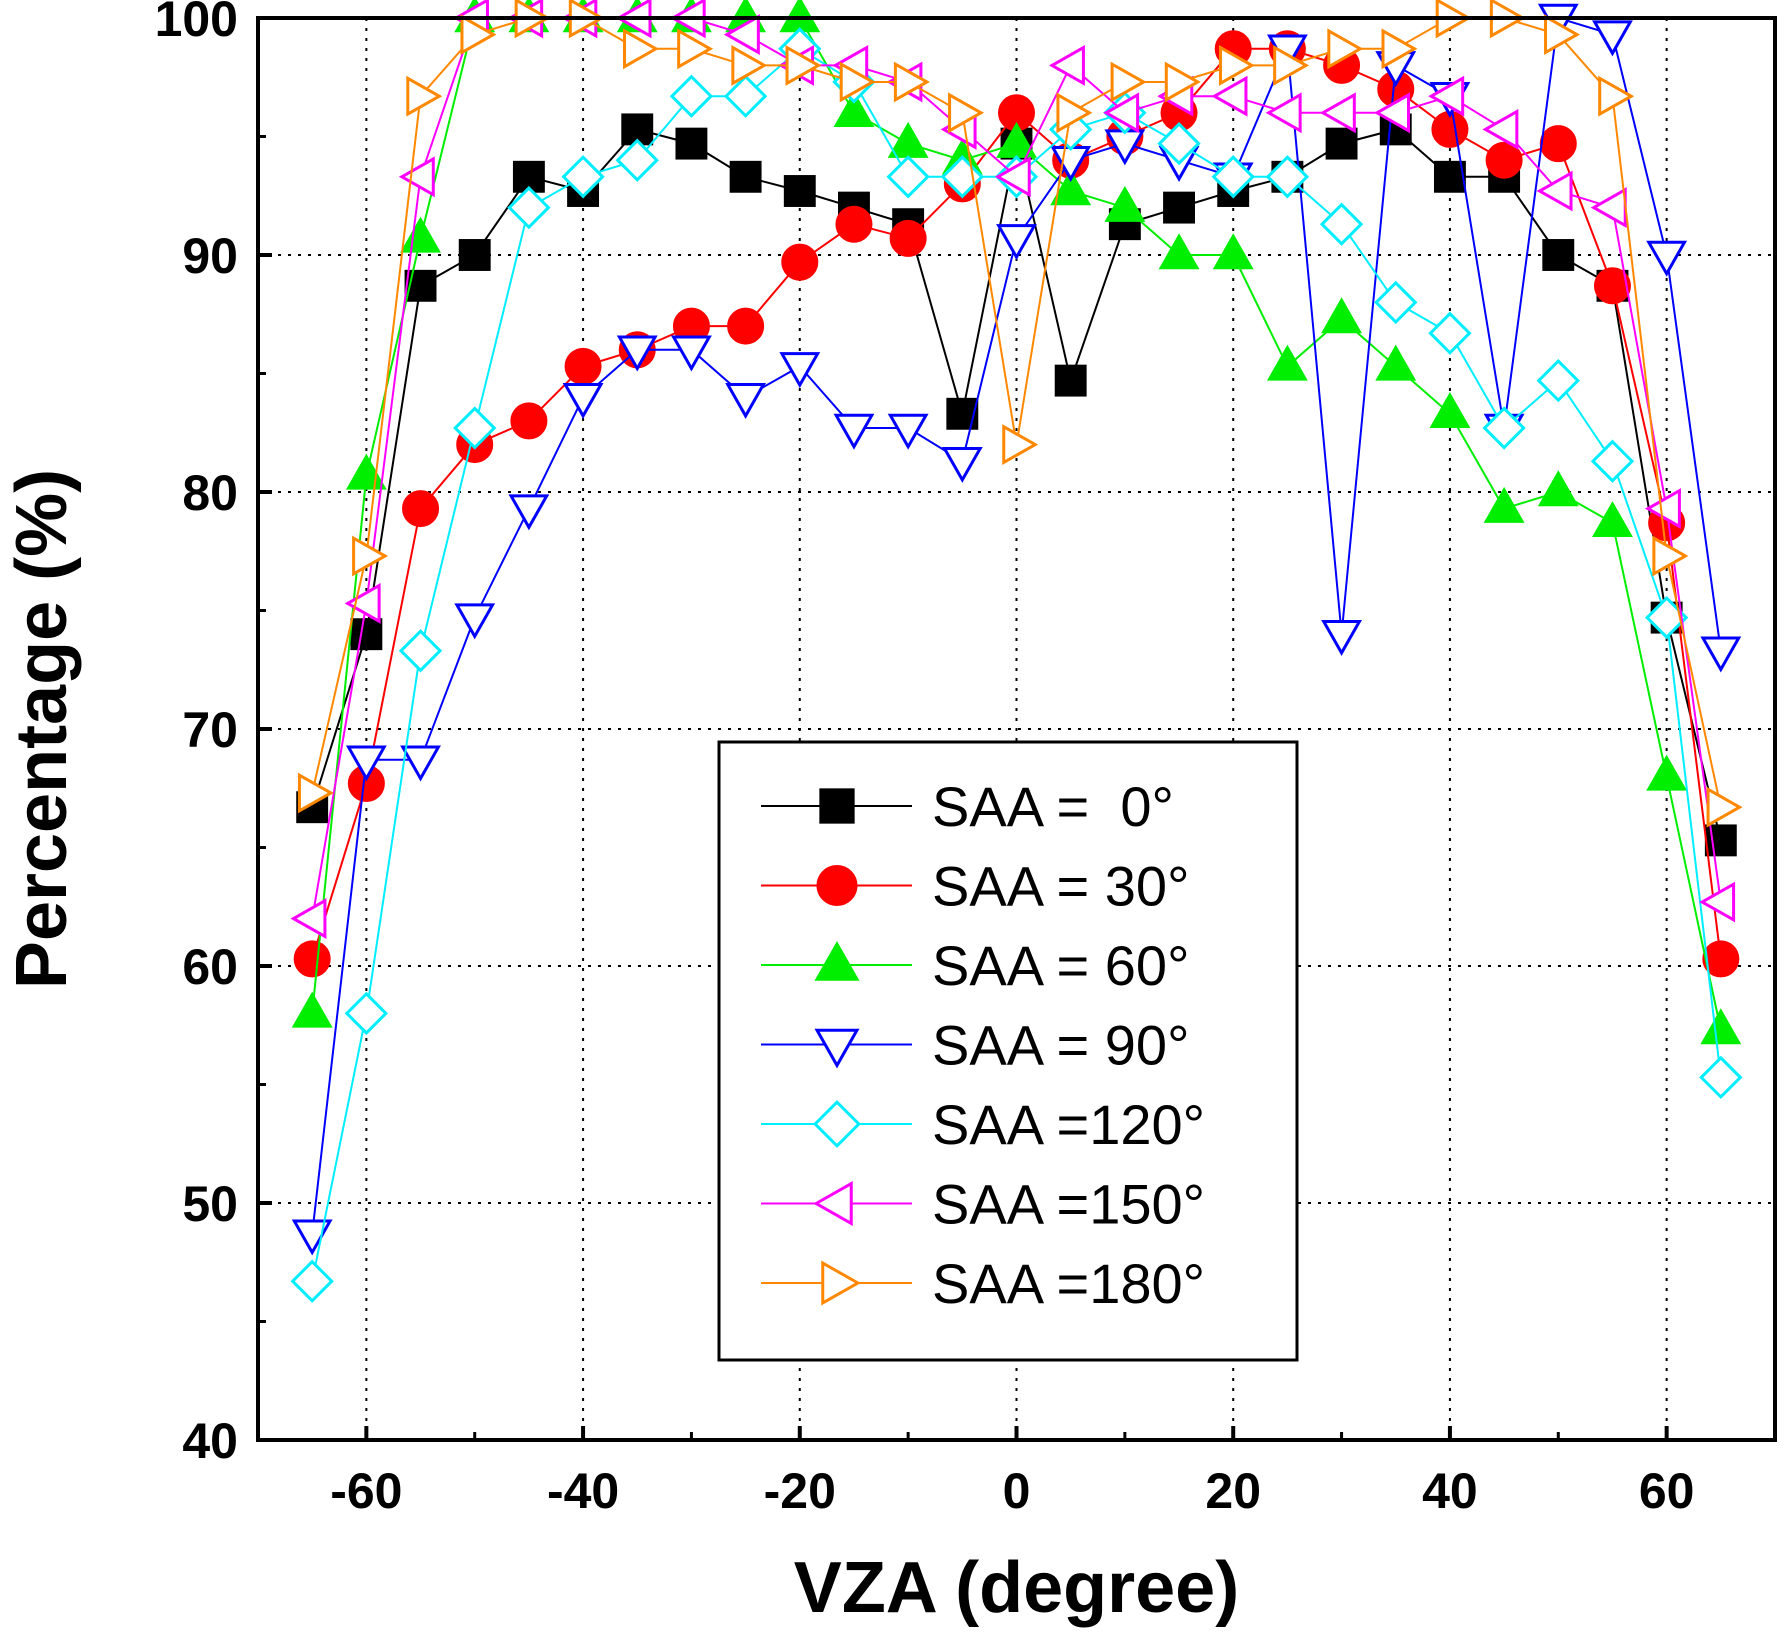 The width and height of the screenshot is (1790, 1640). What do you see at coordinates (983, 1204) in the screenshot?
I see `legend-item: SAA =150°` at bounding box center [983, 1204].